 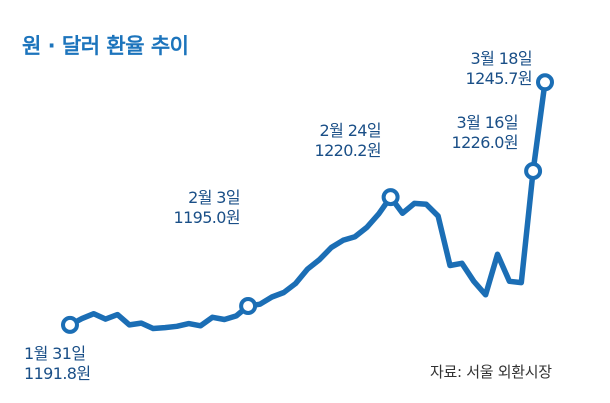 I want to click on annotation-label-3: 3월 16일 1226.0원, so click(x=484, y=133).